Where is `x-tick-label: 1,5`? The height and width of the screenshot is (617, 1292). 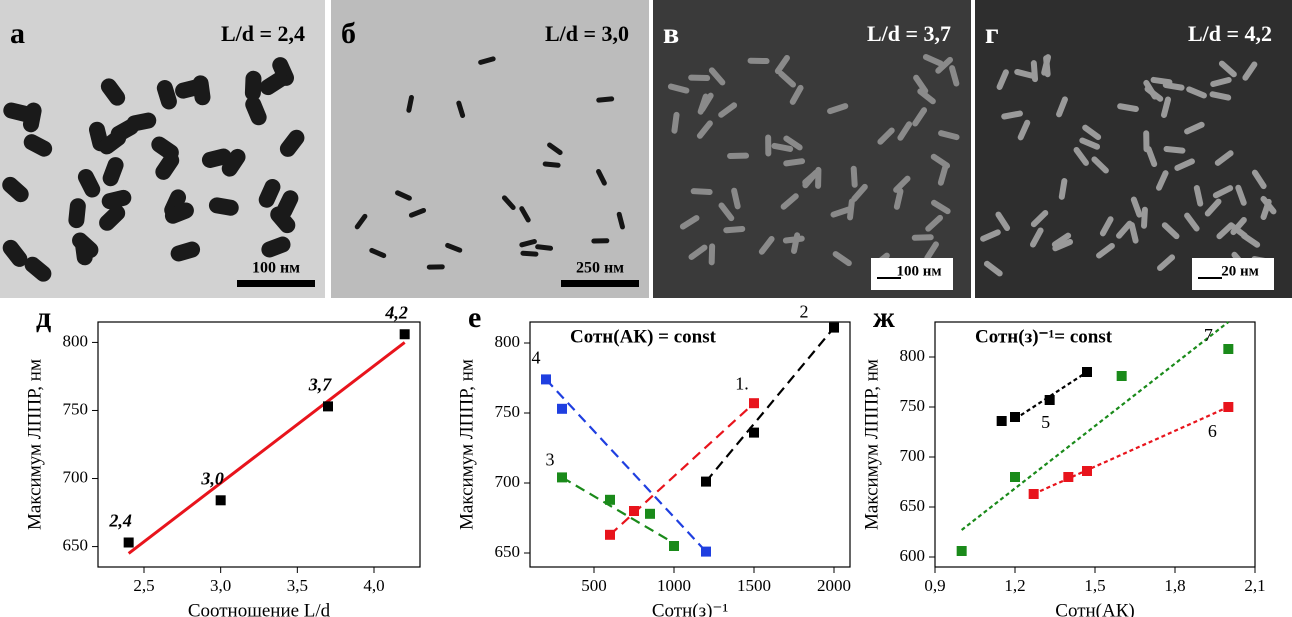
x-tick-label: 1,5 is located at coordinates (1094, 585).